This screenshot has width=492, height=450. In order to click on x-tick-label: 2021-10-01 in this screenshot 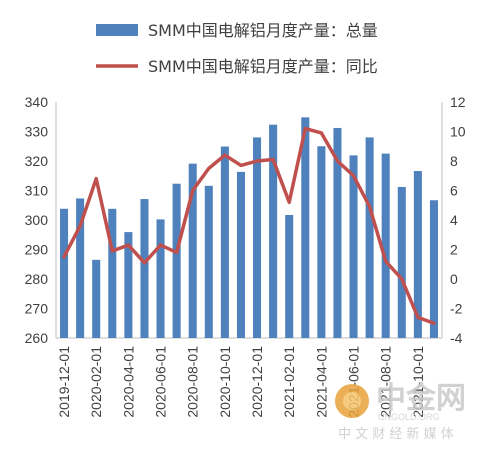, I will do `click(418, 382)`.